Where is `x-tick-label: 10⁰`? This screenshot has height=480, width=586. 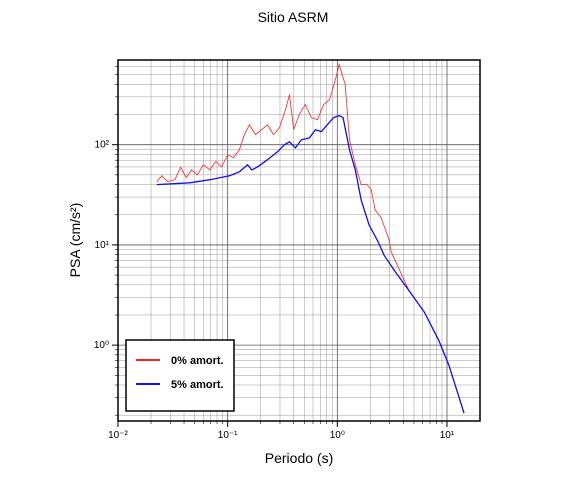
x-tick-label: 10⁰ is located at coordinates (337, 435).